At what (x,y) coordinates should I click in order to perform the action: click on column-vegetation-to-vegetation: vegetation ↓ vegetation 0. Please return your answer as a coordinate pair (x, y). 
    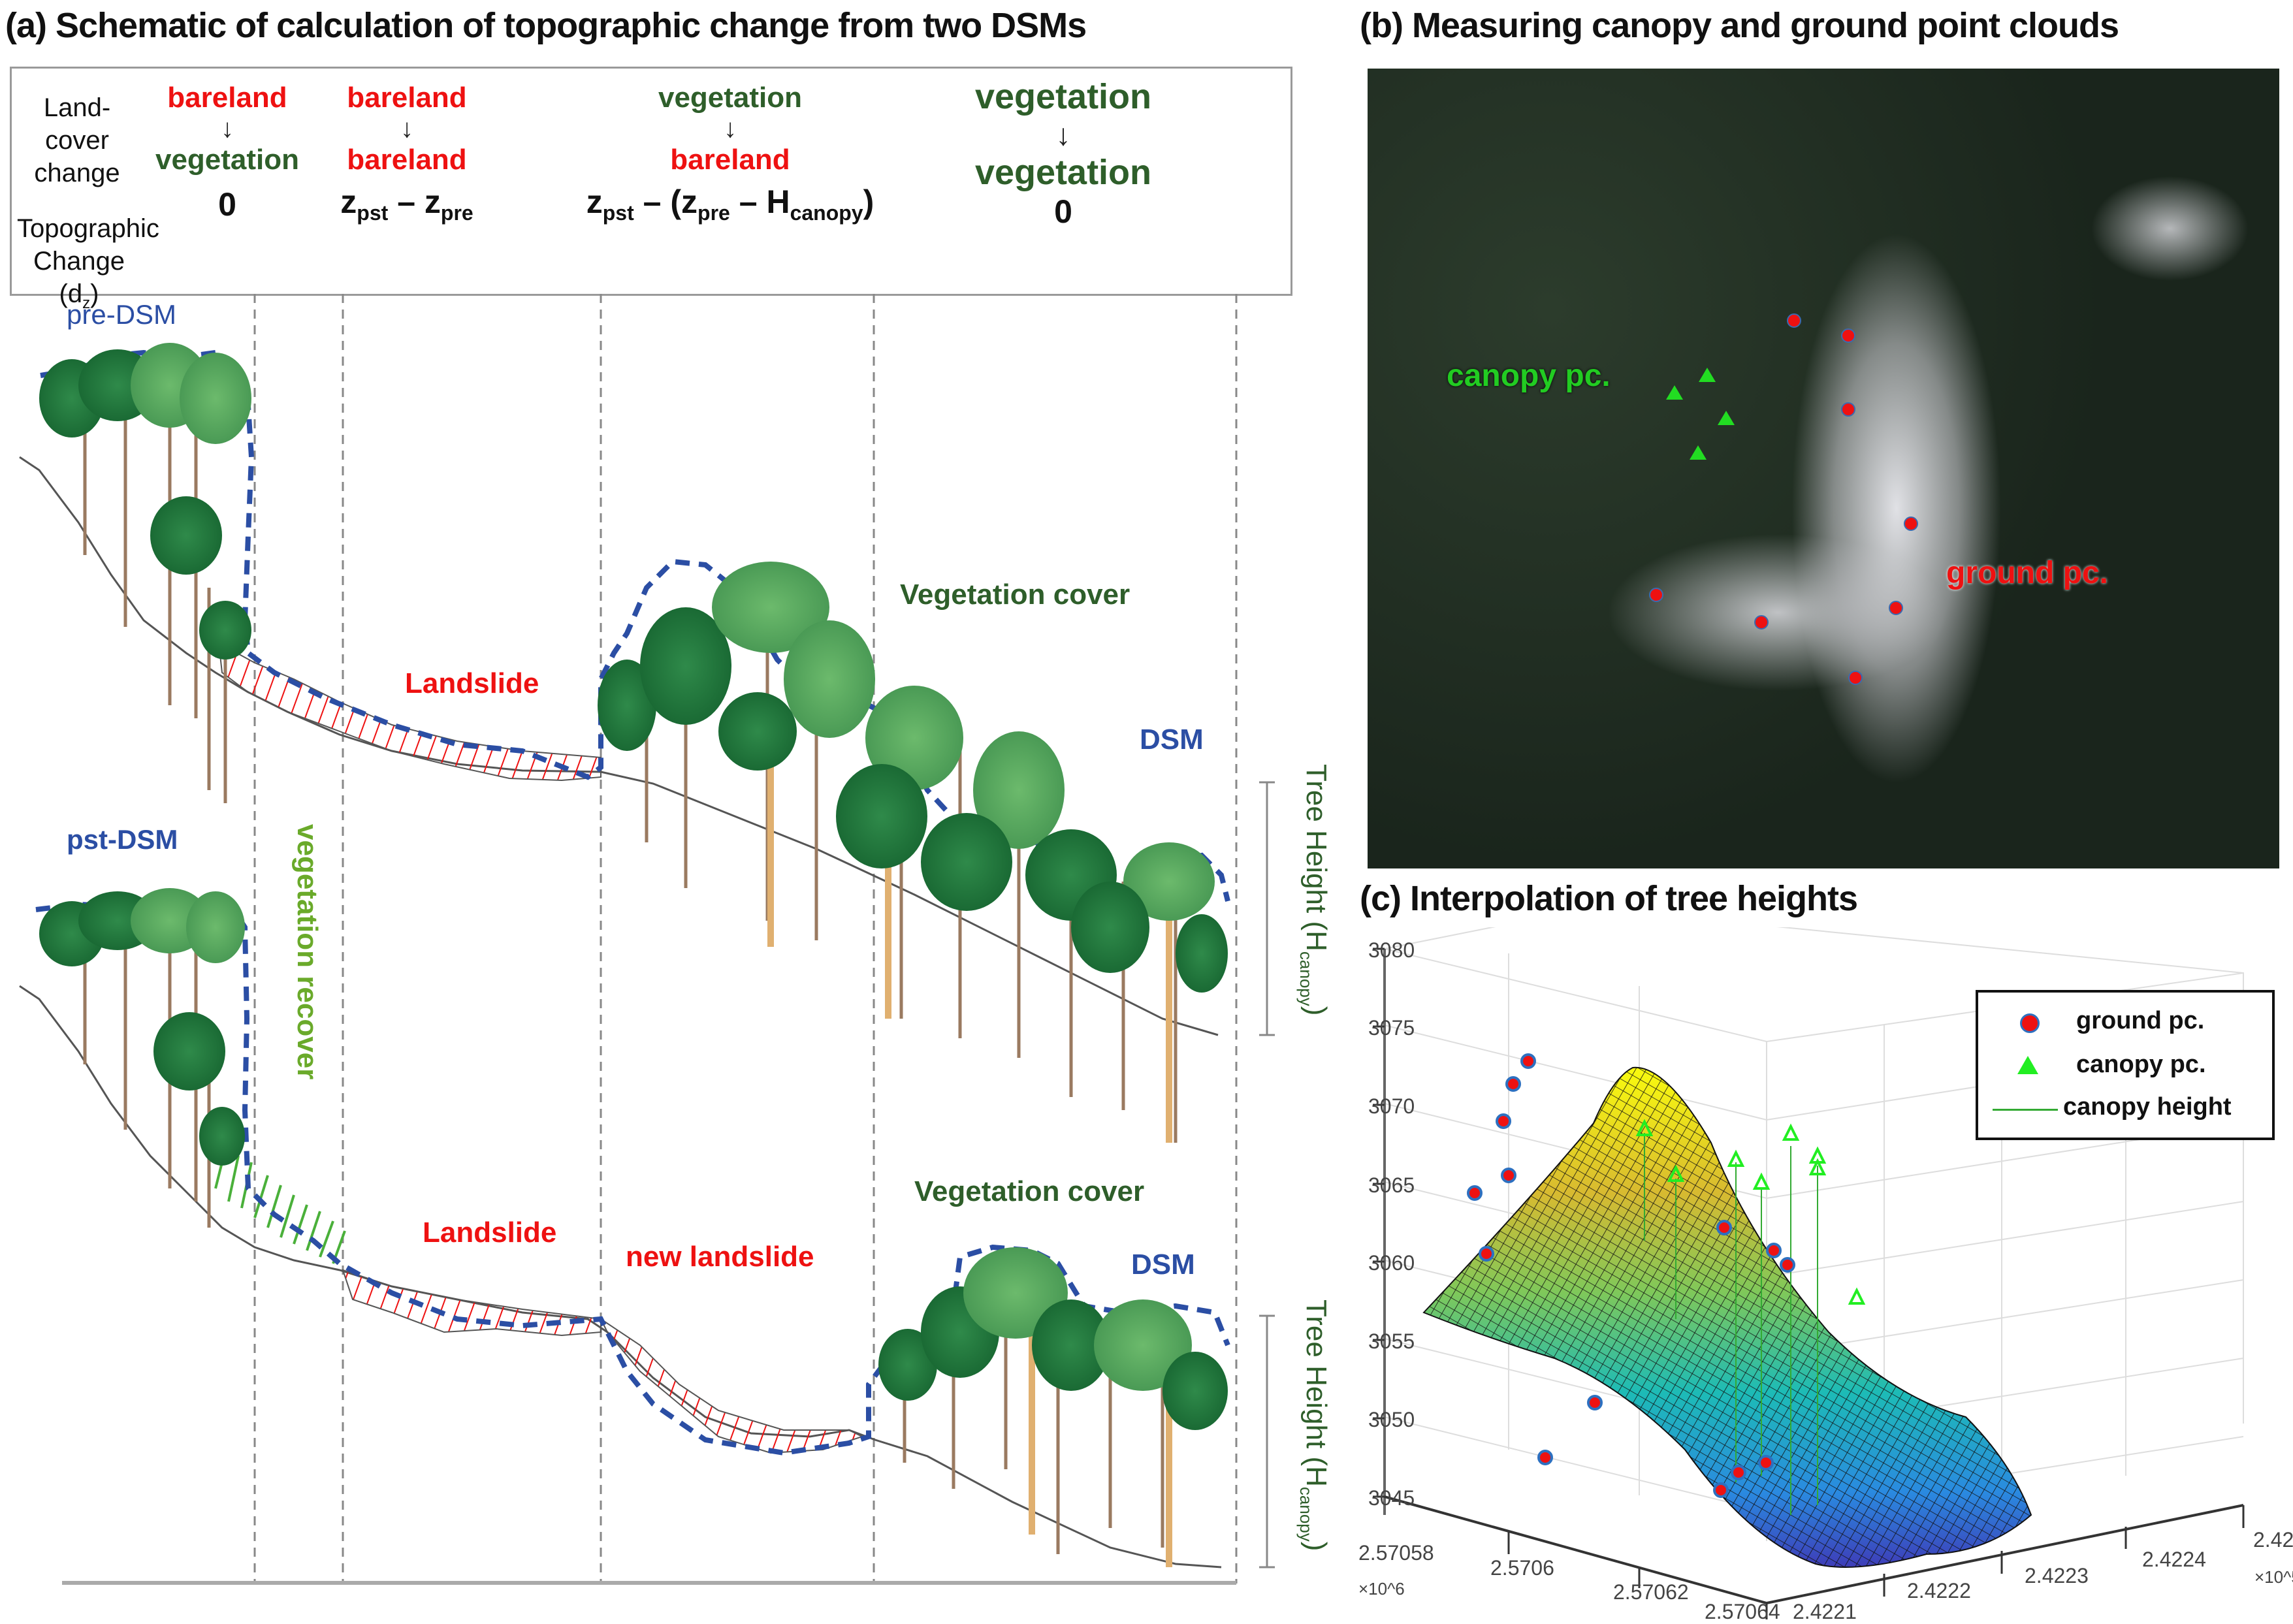
    Looking at the image, I should click on (1063, 153).